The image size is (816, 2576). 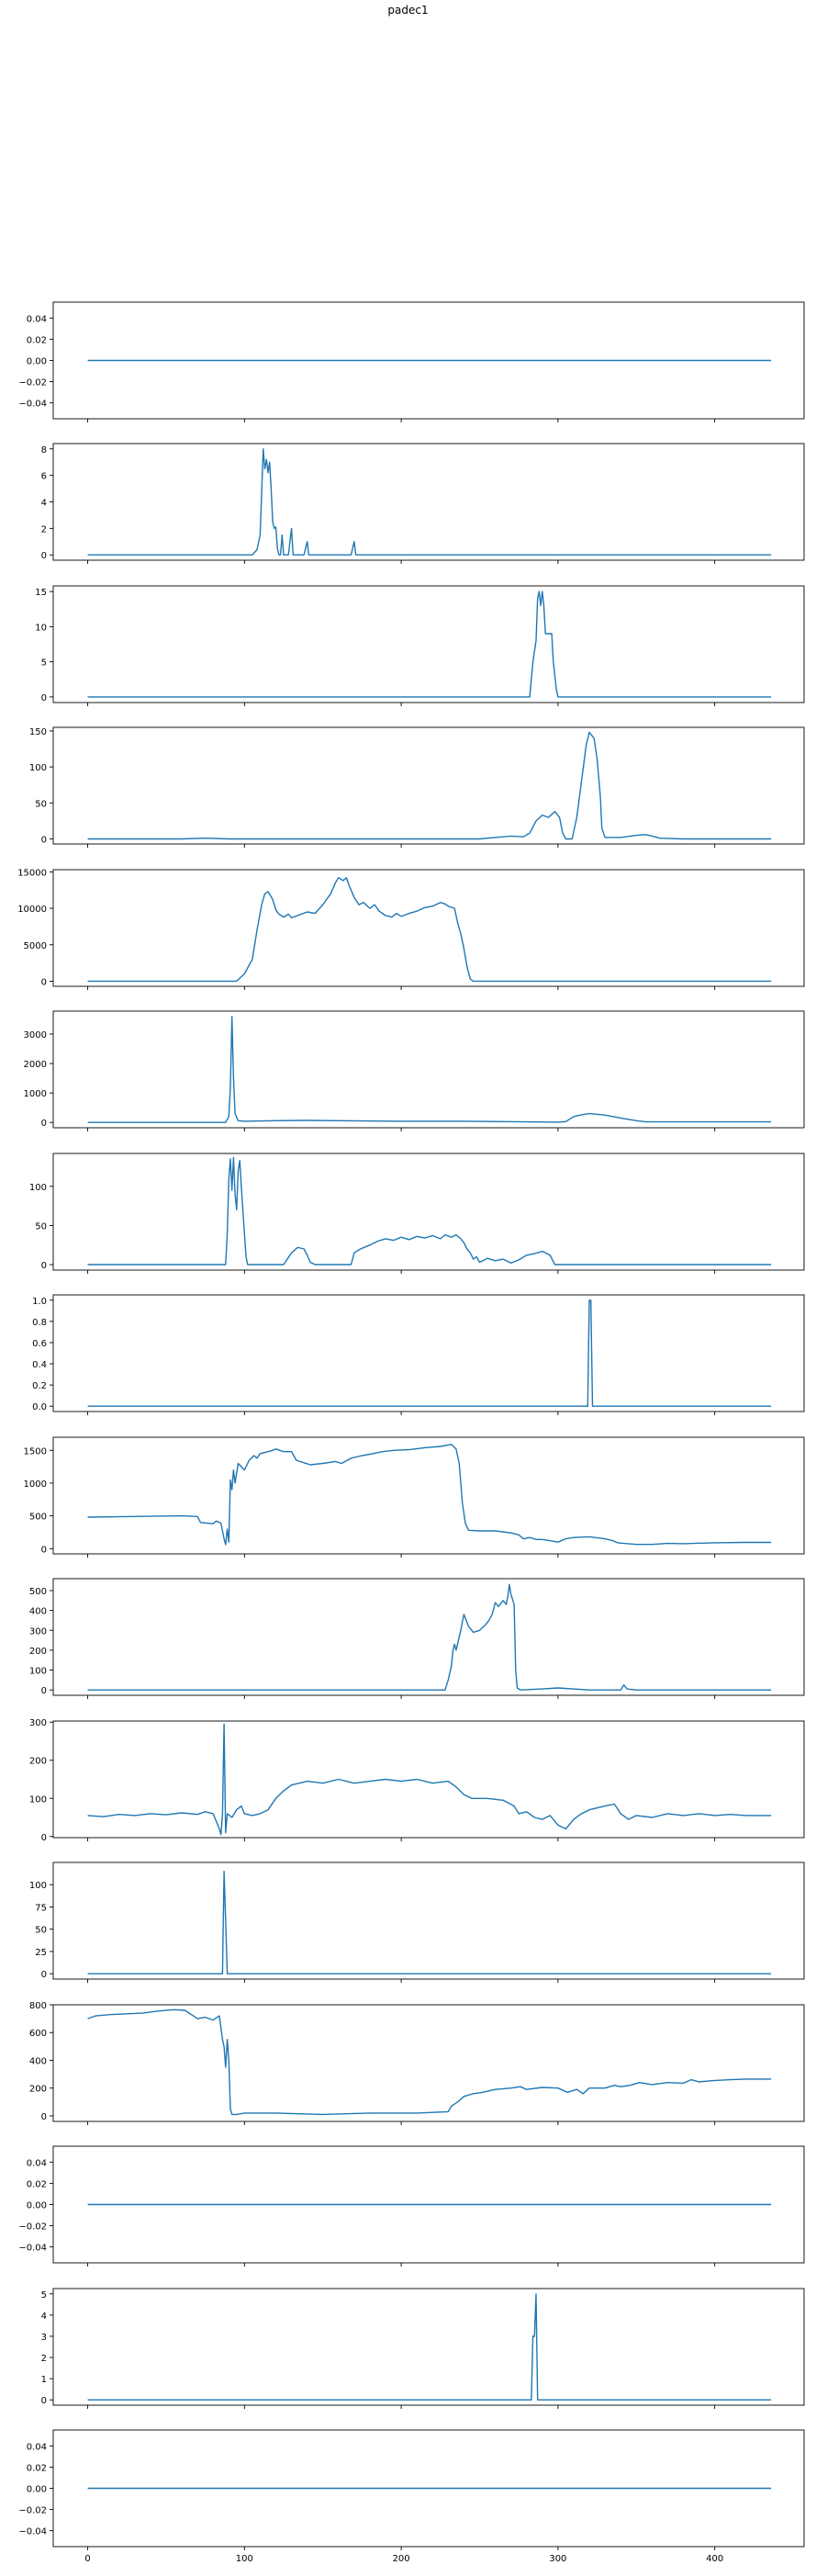 I want to click on y-tick-label: 50, so click(x=41, y=1931).